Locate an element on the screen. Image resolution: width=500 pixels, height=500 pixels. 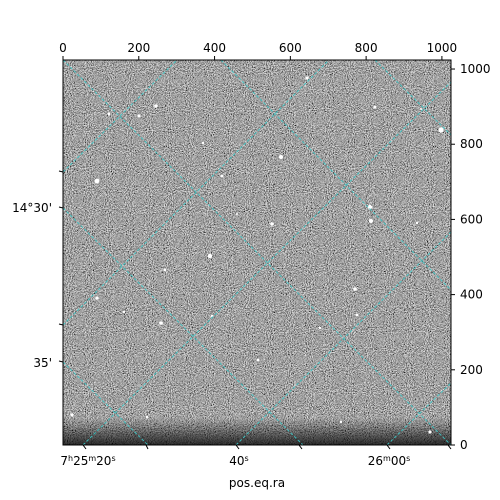
right-tick-label: 1000 is located at coordinates (475, 69).